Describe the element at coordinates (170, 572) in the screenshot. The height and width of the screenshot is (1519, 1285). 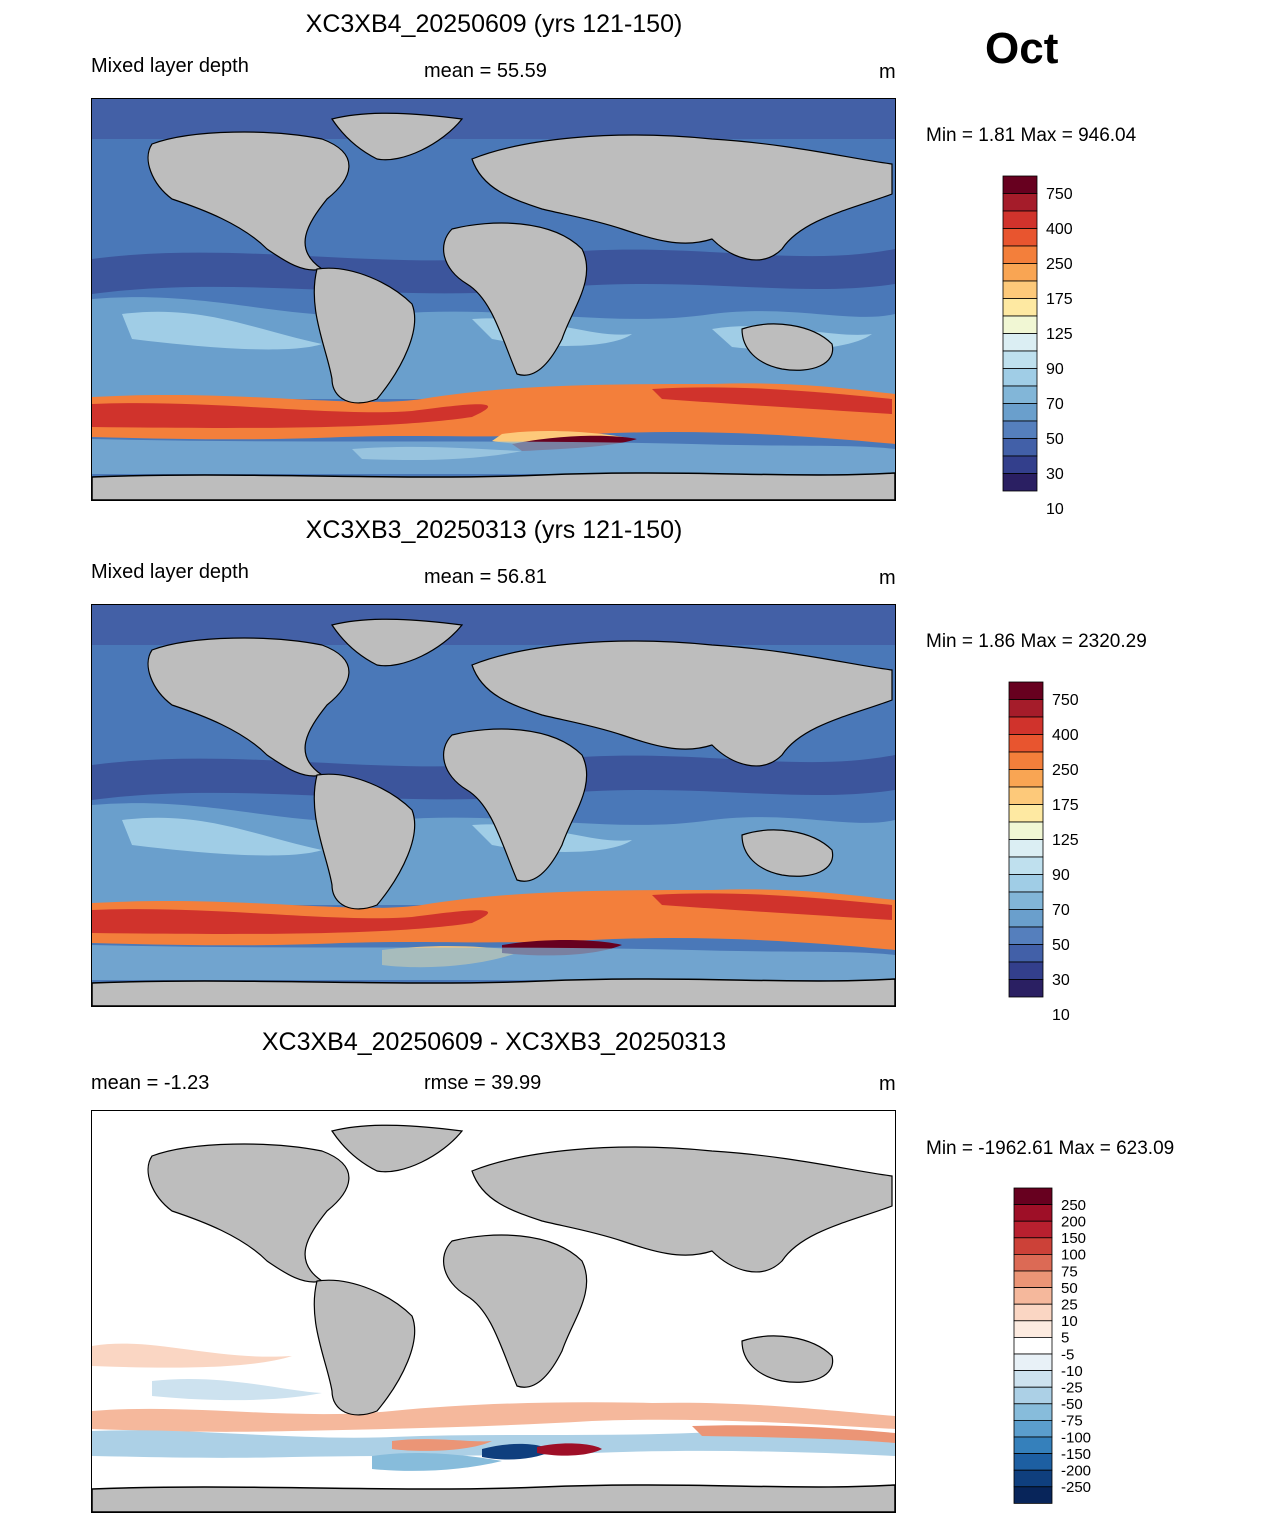
I see `panel-2-variable-label: Mixed layer depth` at that location.